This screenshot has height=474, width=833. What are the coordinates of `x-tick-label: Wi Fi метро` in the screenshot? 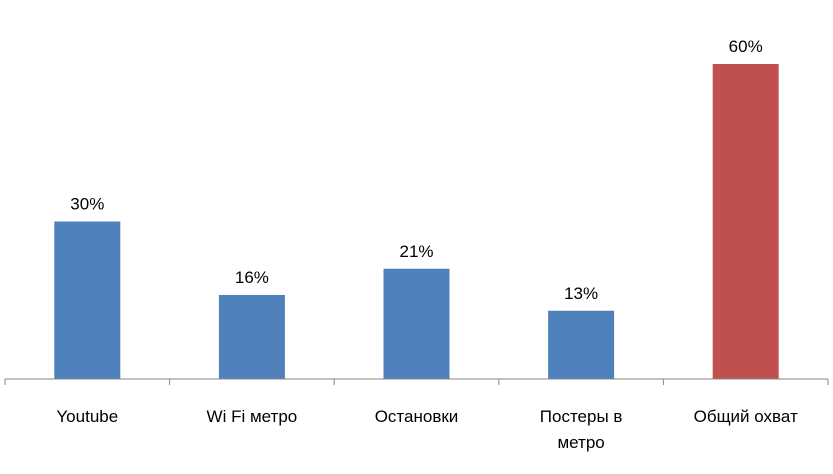 It's located at (252, 416).